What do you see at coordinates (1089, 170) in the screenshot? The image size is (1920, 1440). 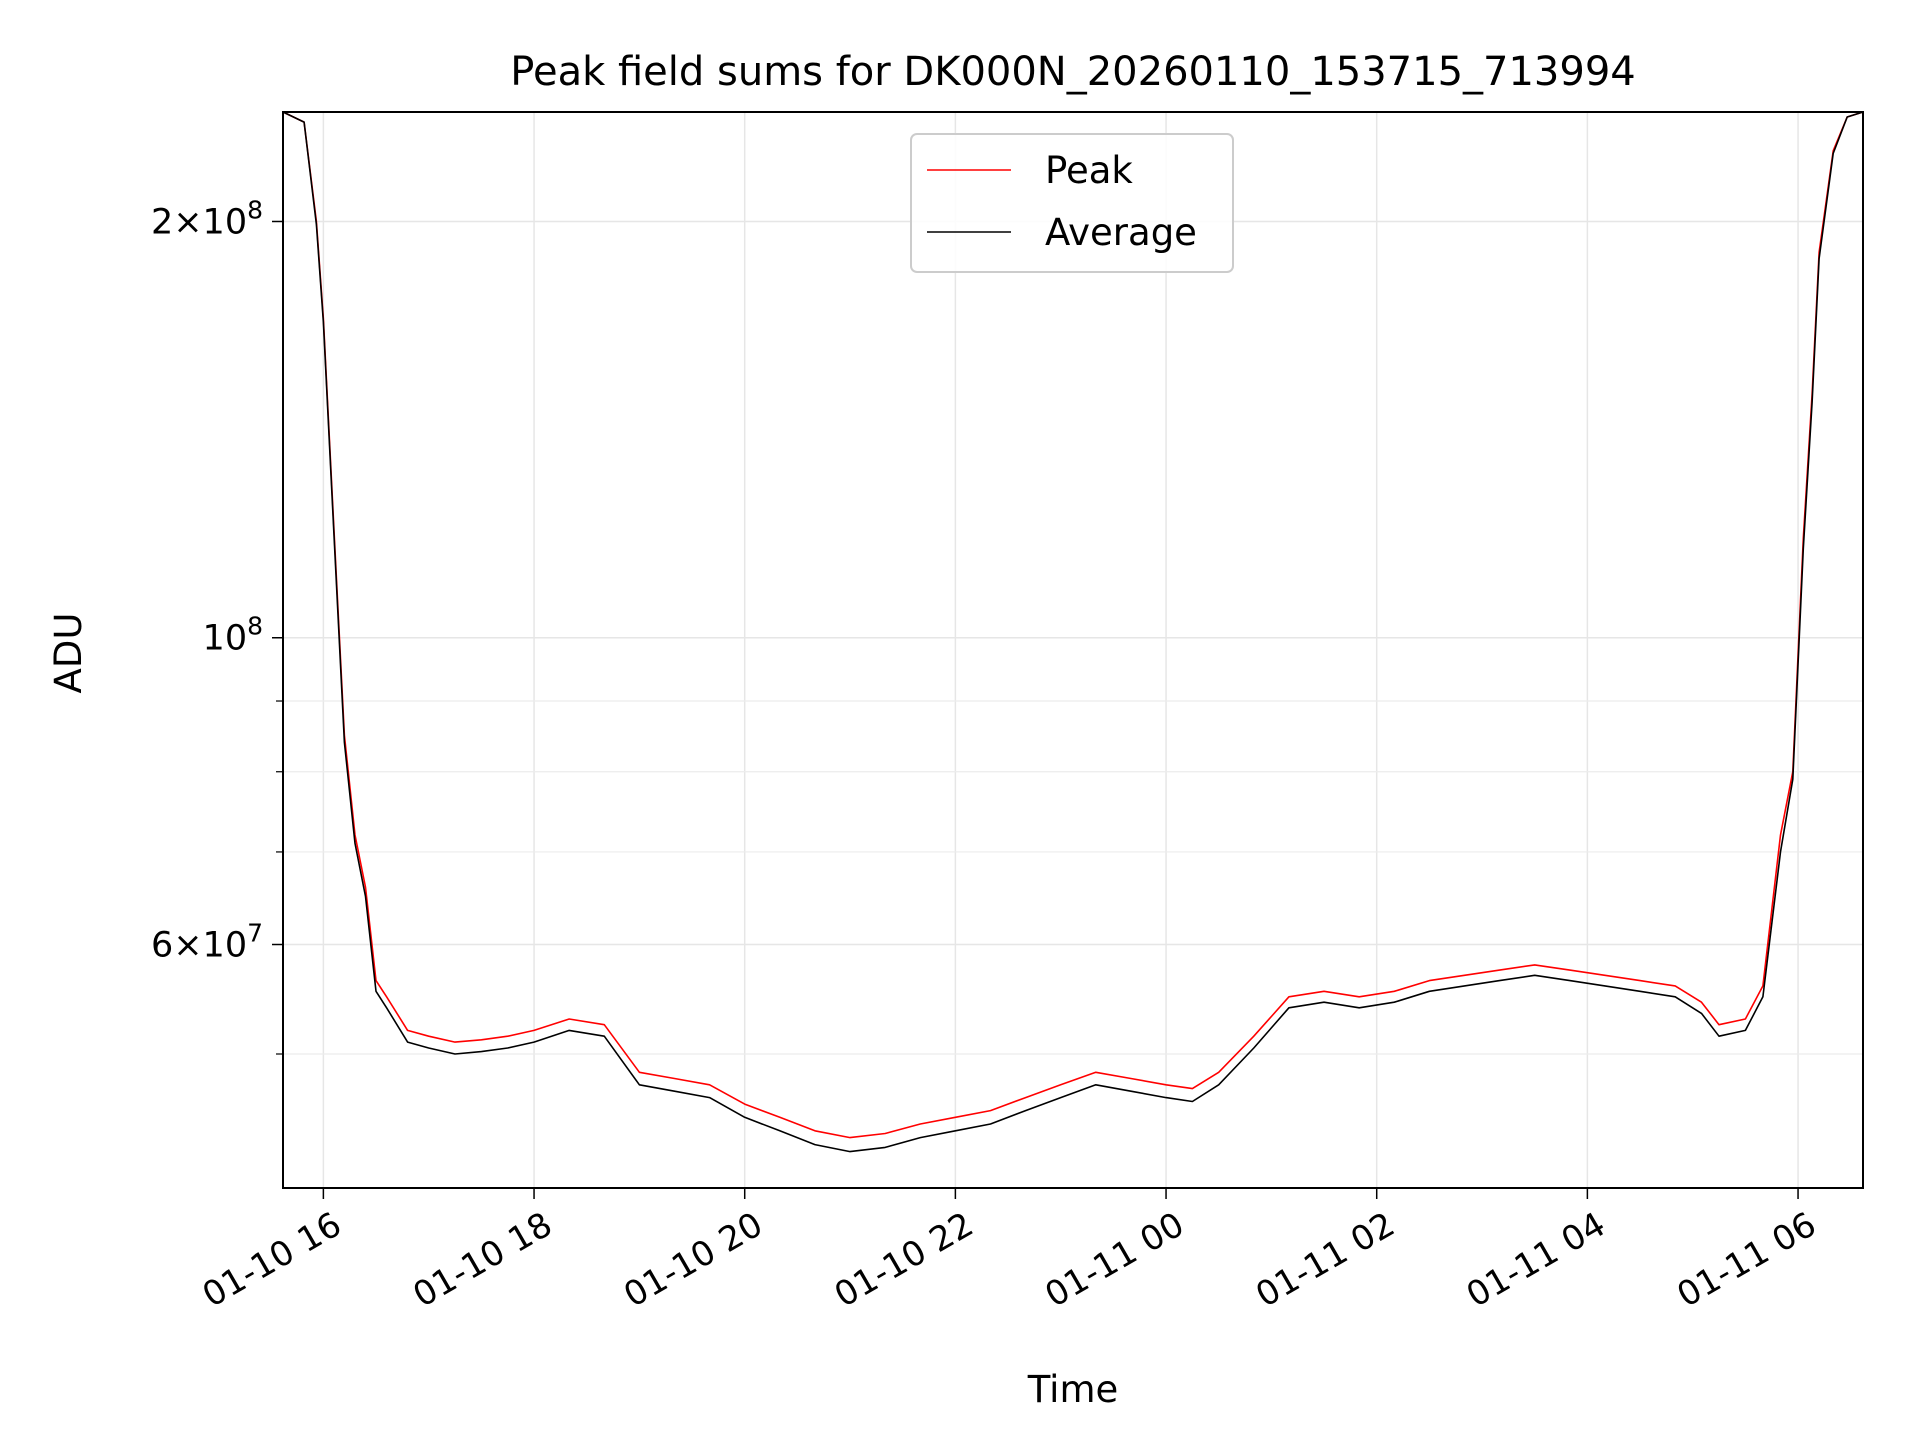 I see `legend-label-peak: Peak` at bounding box center [1089, 170].